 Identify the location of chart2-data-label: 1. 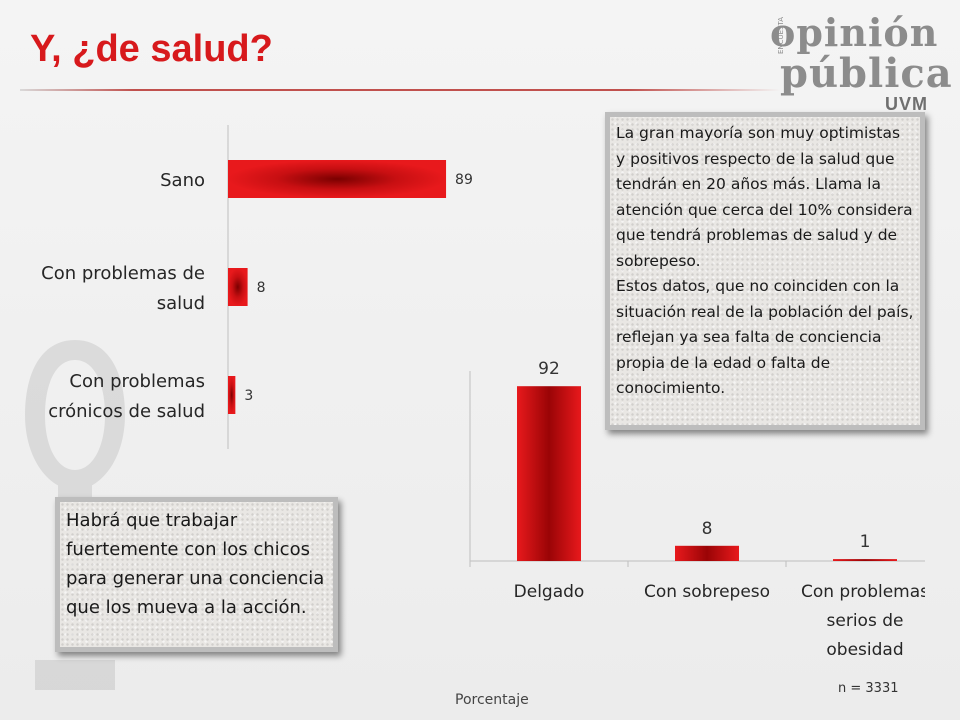
(865, 542).